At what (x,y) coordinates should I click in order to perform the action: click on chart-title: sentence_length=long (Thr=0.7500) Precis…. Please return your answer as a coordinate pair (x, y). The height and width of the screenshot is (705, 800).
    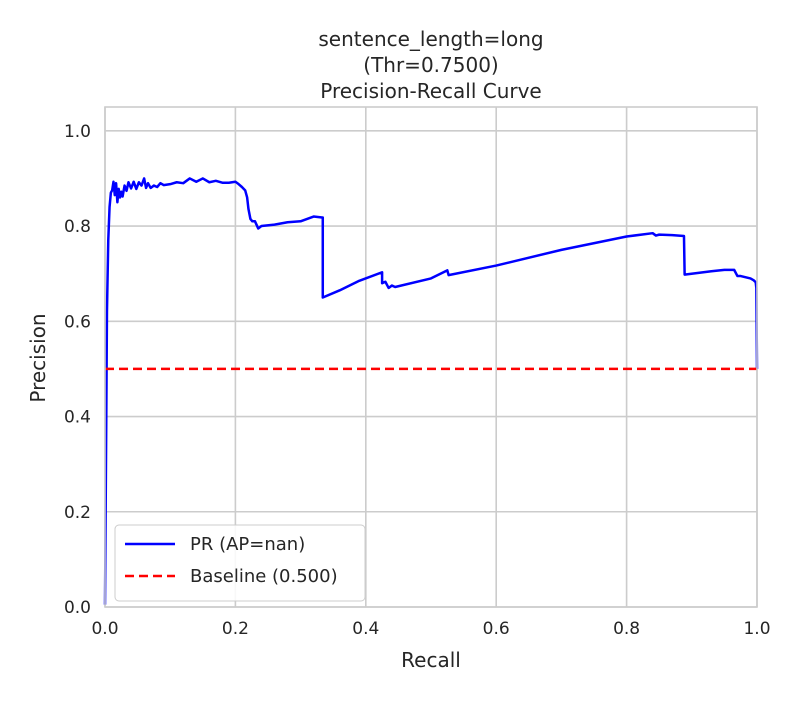
    Looking at the image, I should click on (430, 65).